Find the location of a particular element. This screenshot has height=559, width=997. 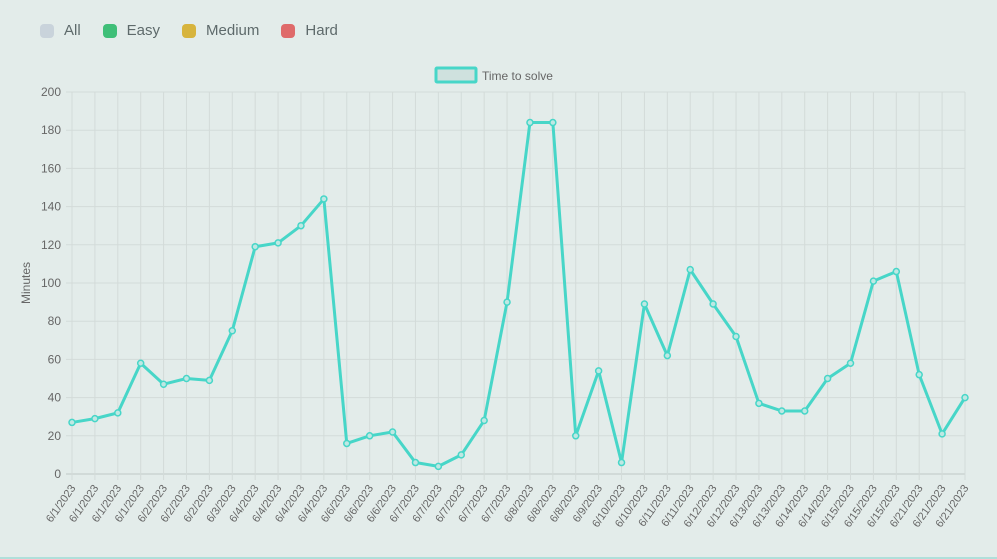

y-tick-label: 20 is located at coordinates (55, 436).